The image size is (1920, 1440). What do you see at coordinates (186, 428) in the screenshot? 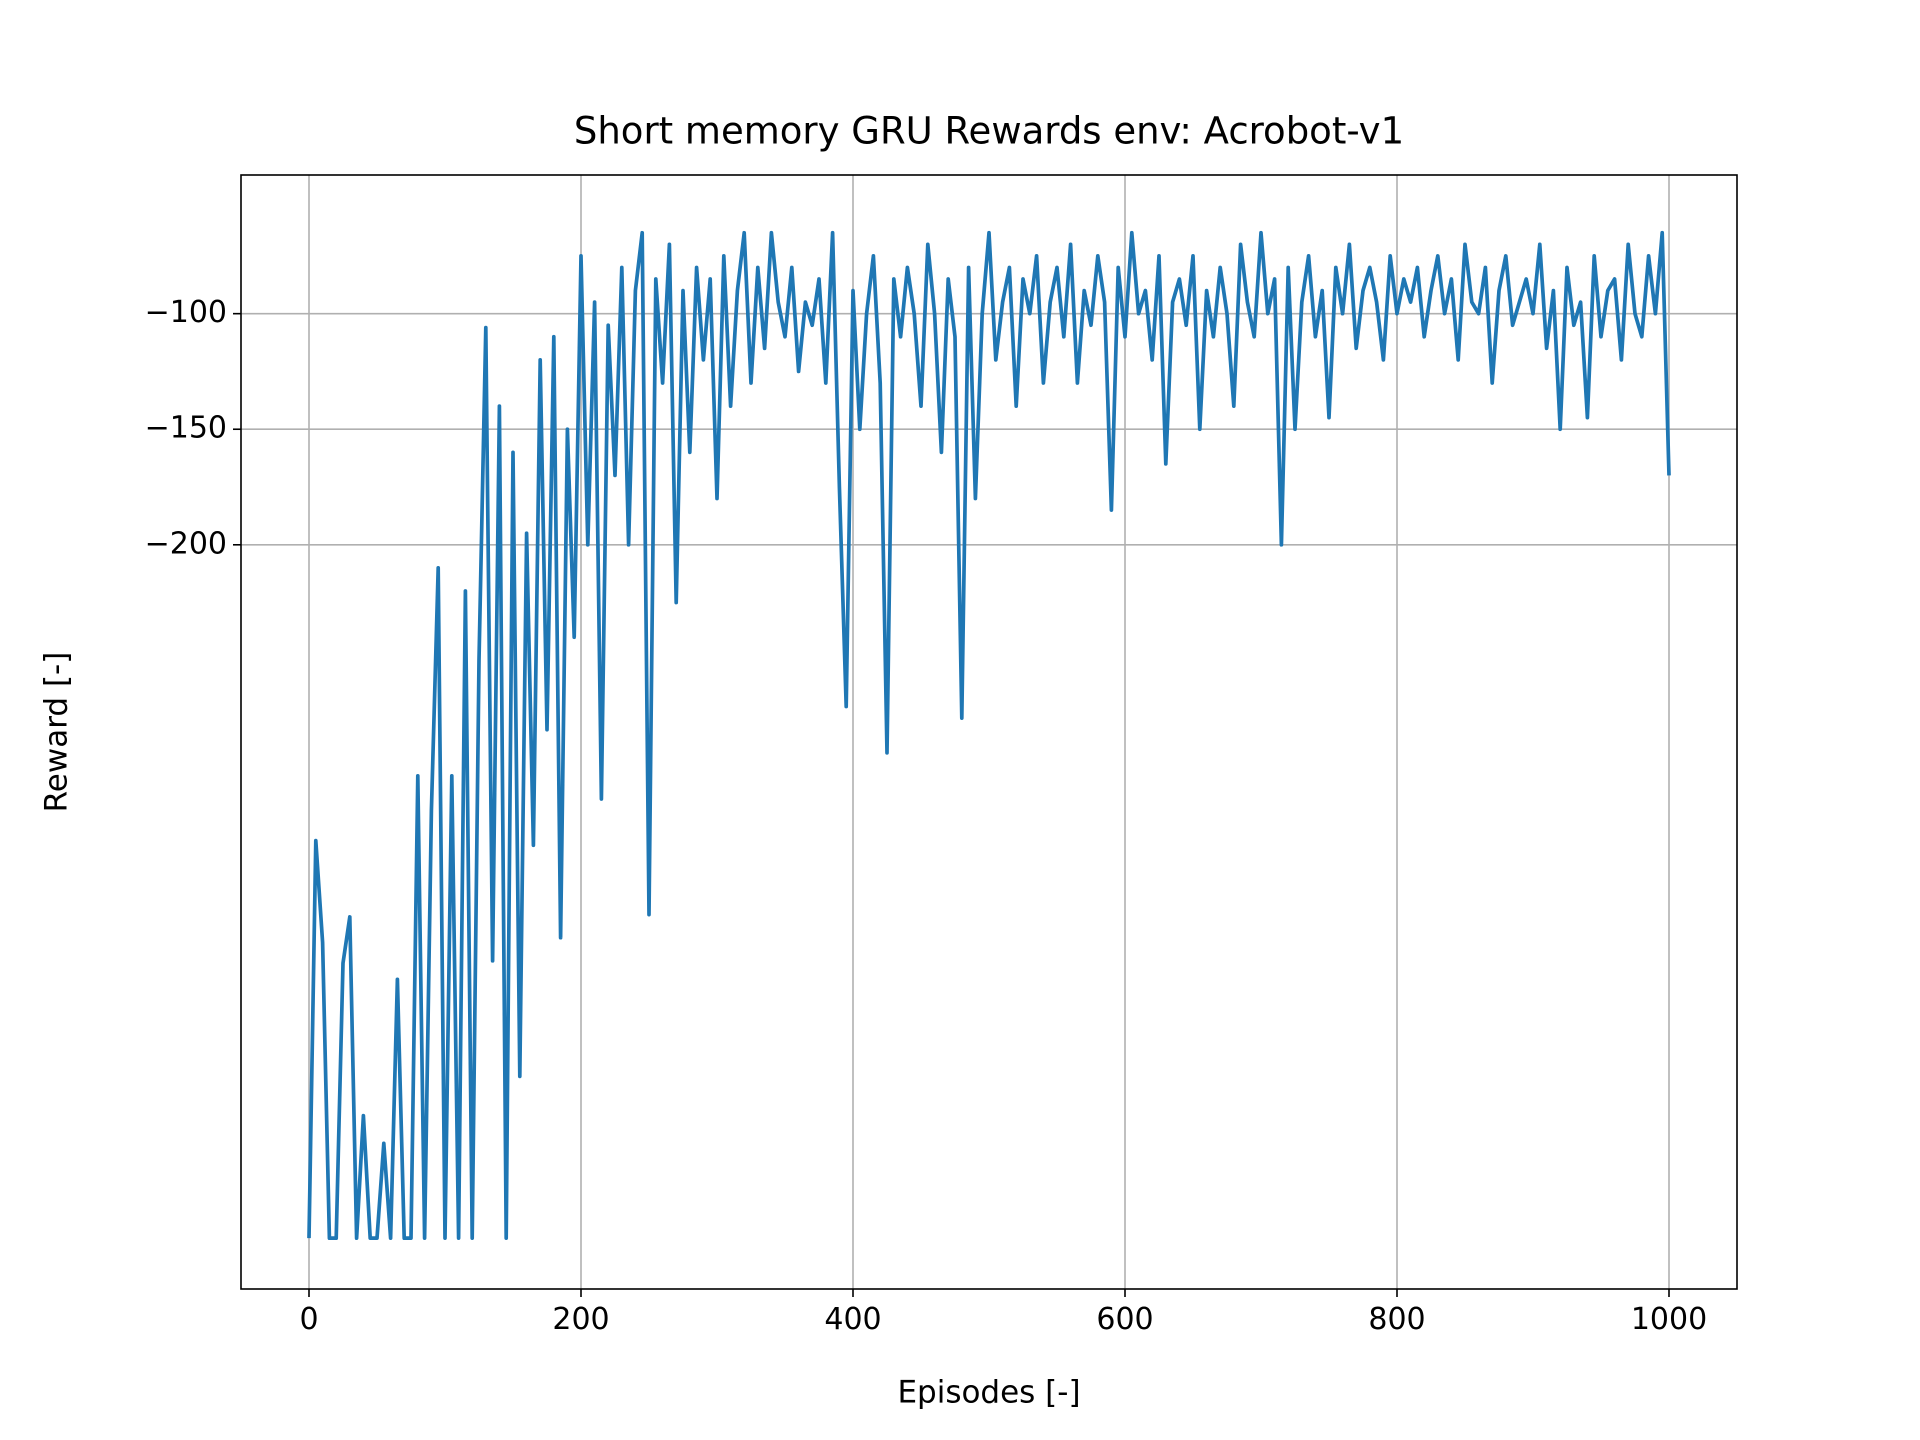
I see `y-tick-label: −150` at bounding box center [186, 428].